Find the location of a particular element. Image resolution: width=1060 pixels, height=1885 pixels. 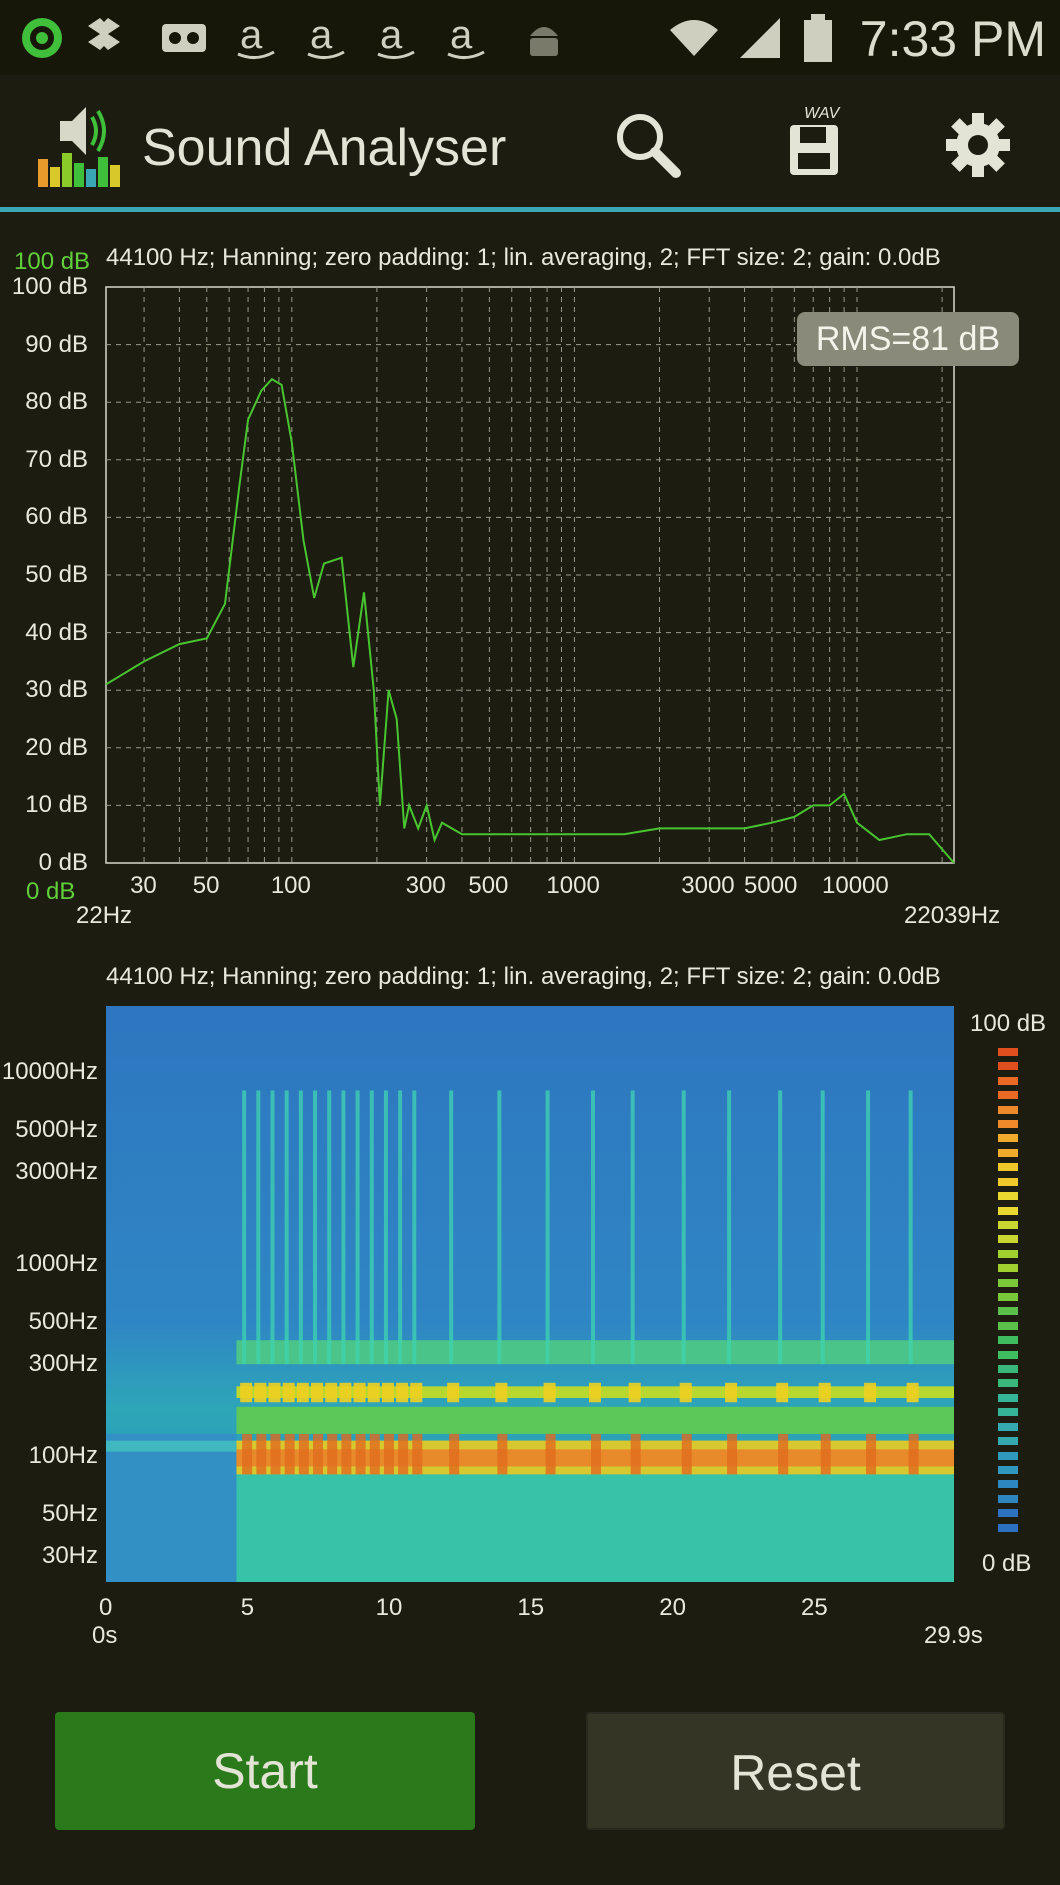

eye-app-icon is located at coordinates (42, 38).